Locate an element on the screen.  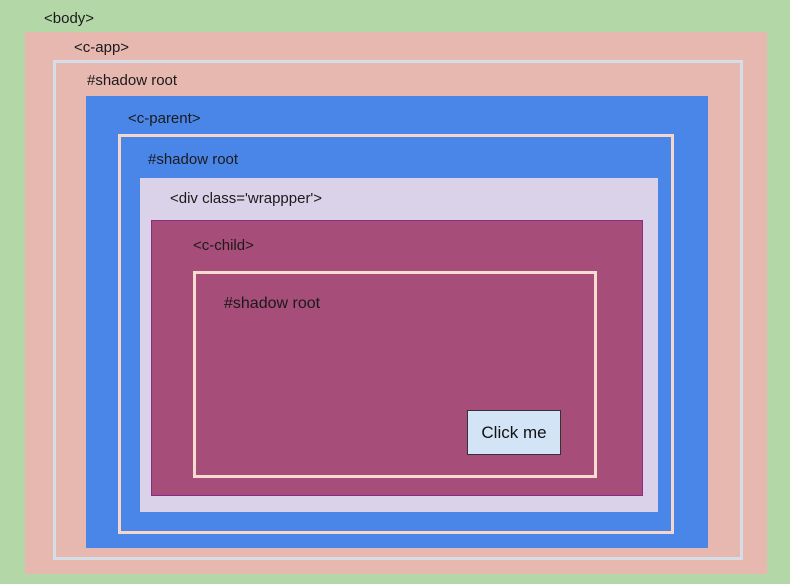
c-app-label: <c-app> is located at coordinates (102, 47).